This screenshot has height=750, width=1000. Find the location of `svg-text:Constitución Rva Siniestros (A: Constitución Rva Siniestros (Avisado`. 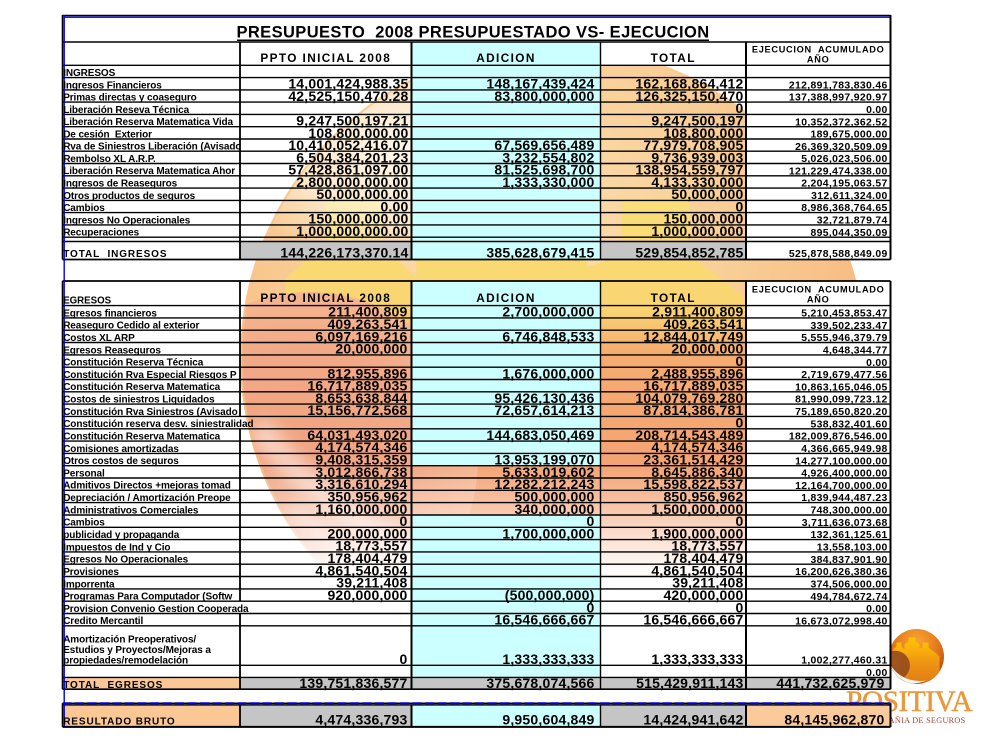

svg-text:Constitución Rva Siniestros (A: Constitución Rva Siniestros (Avisado is located at coordinates (150, 412).